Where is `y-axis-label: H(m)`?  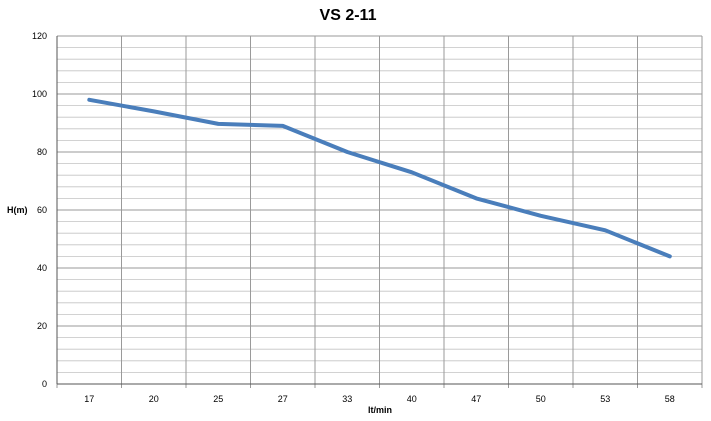
y-axis-label: H(m) is located at coordinates (17, 210).